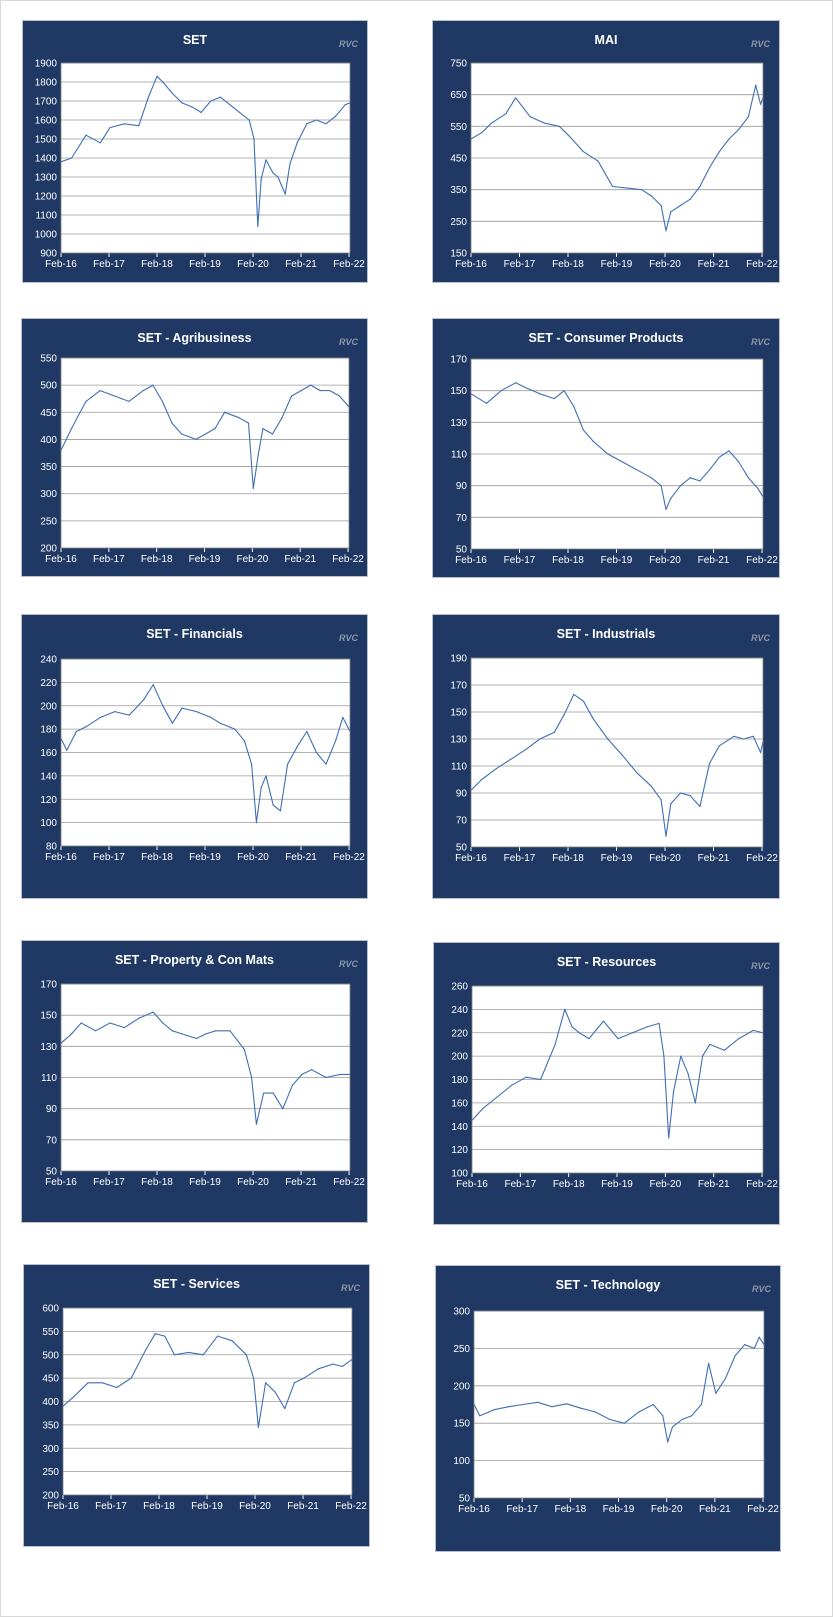 Image resolution: width=833 pixels, height=1617 pixels. Describe the element at coordinates (458, 254) in the screenshot. I see `y-tick-label: 150` at that location.